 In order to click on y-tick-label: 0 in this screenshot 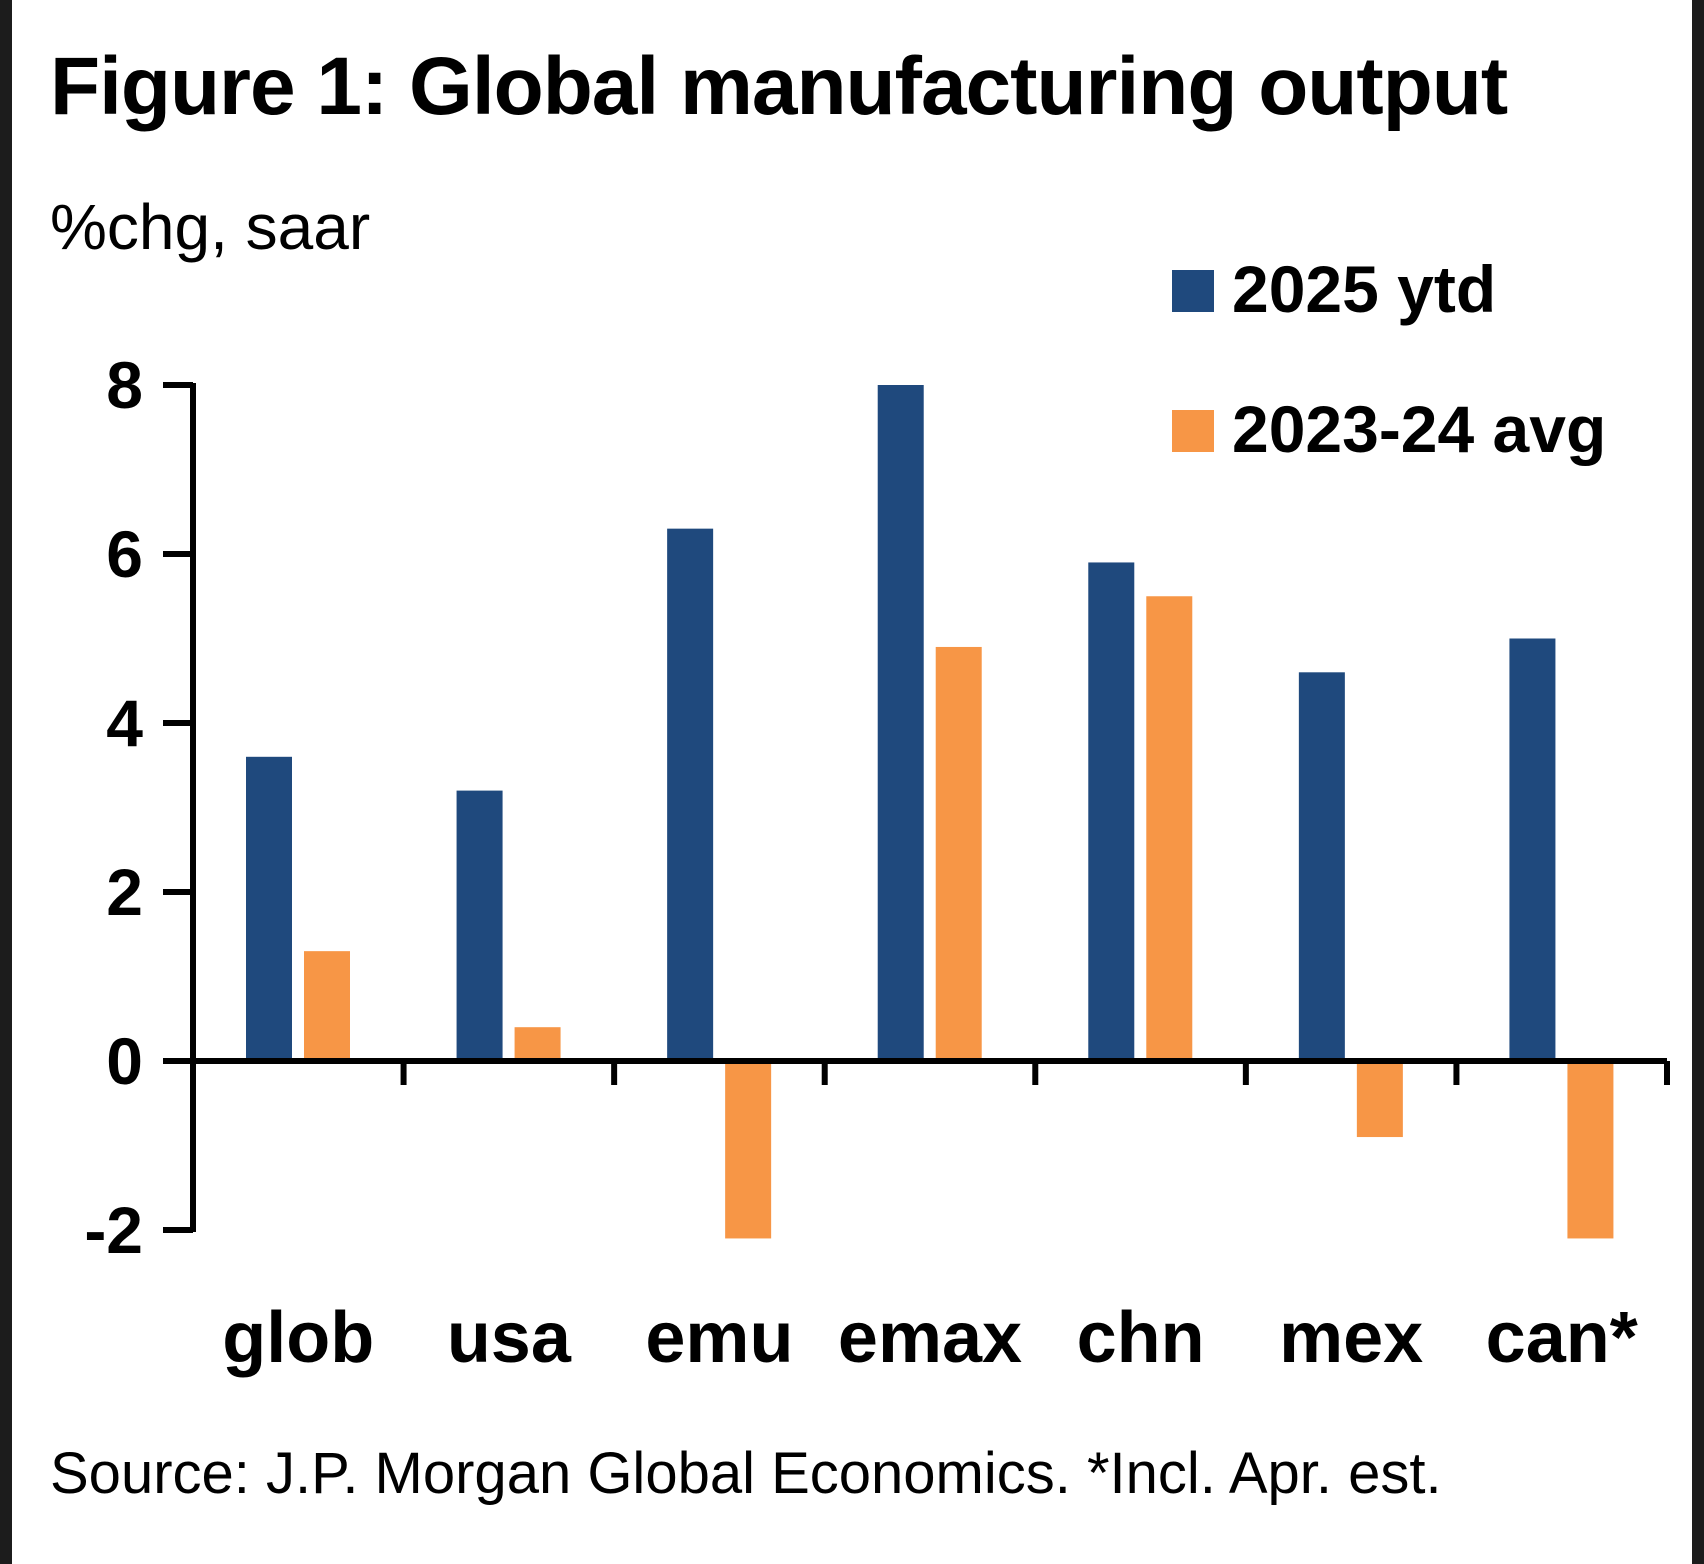, I will do `click(124, 1061)`.